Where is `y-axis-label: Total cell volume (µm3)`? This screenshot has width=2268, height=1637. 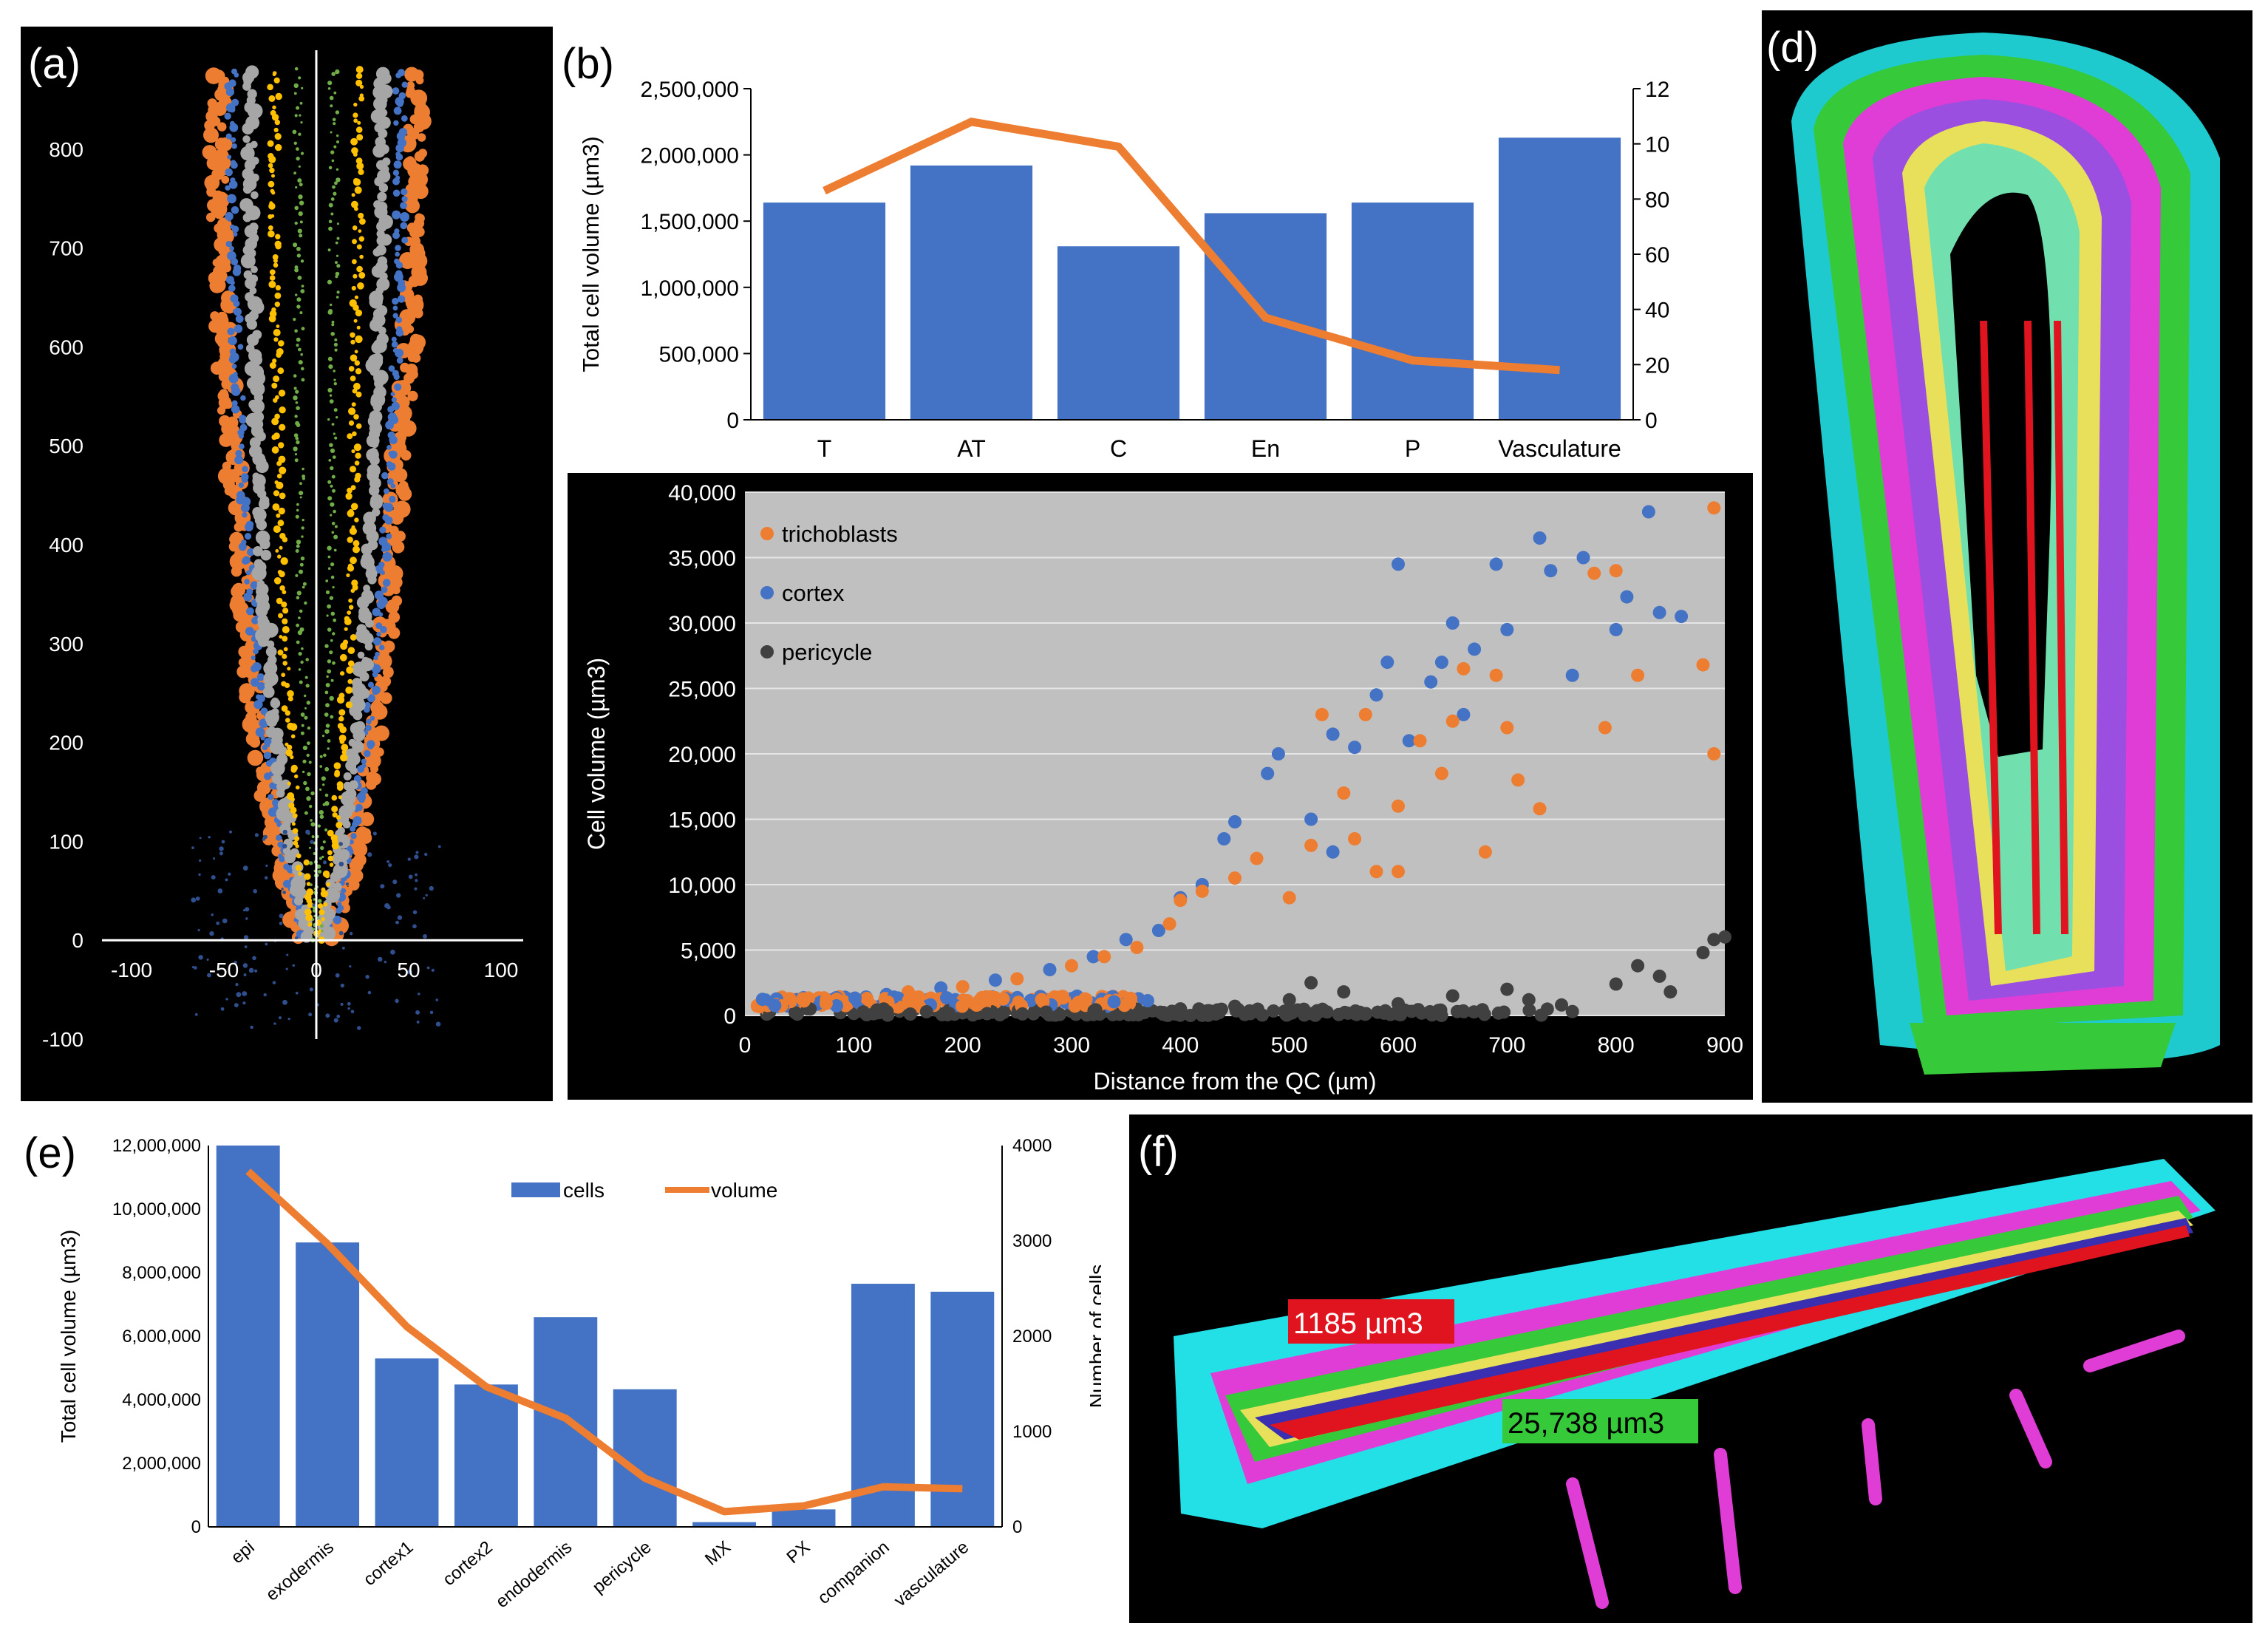 y-axis-label: Total cell volume (µm3) is located at coordinates (591, 254).